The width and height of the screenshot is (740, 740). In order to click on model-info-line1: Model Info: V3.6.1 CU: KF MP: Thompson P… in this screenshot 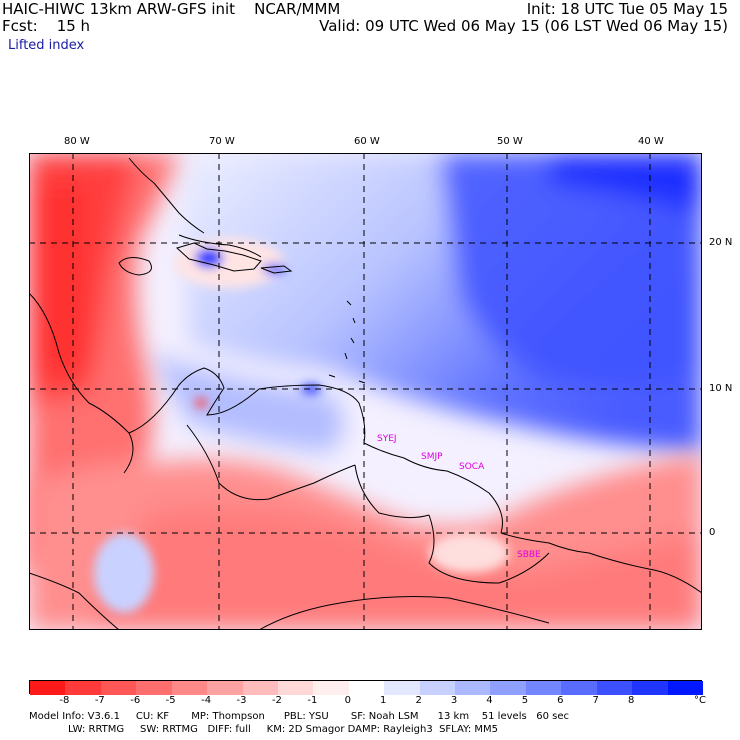, I will do `click(299, 716)`.